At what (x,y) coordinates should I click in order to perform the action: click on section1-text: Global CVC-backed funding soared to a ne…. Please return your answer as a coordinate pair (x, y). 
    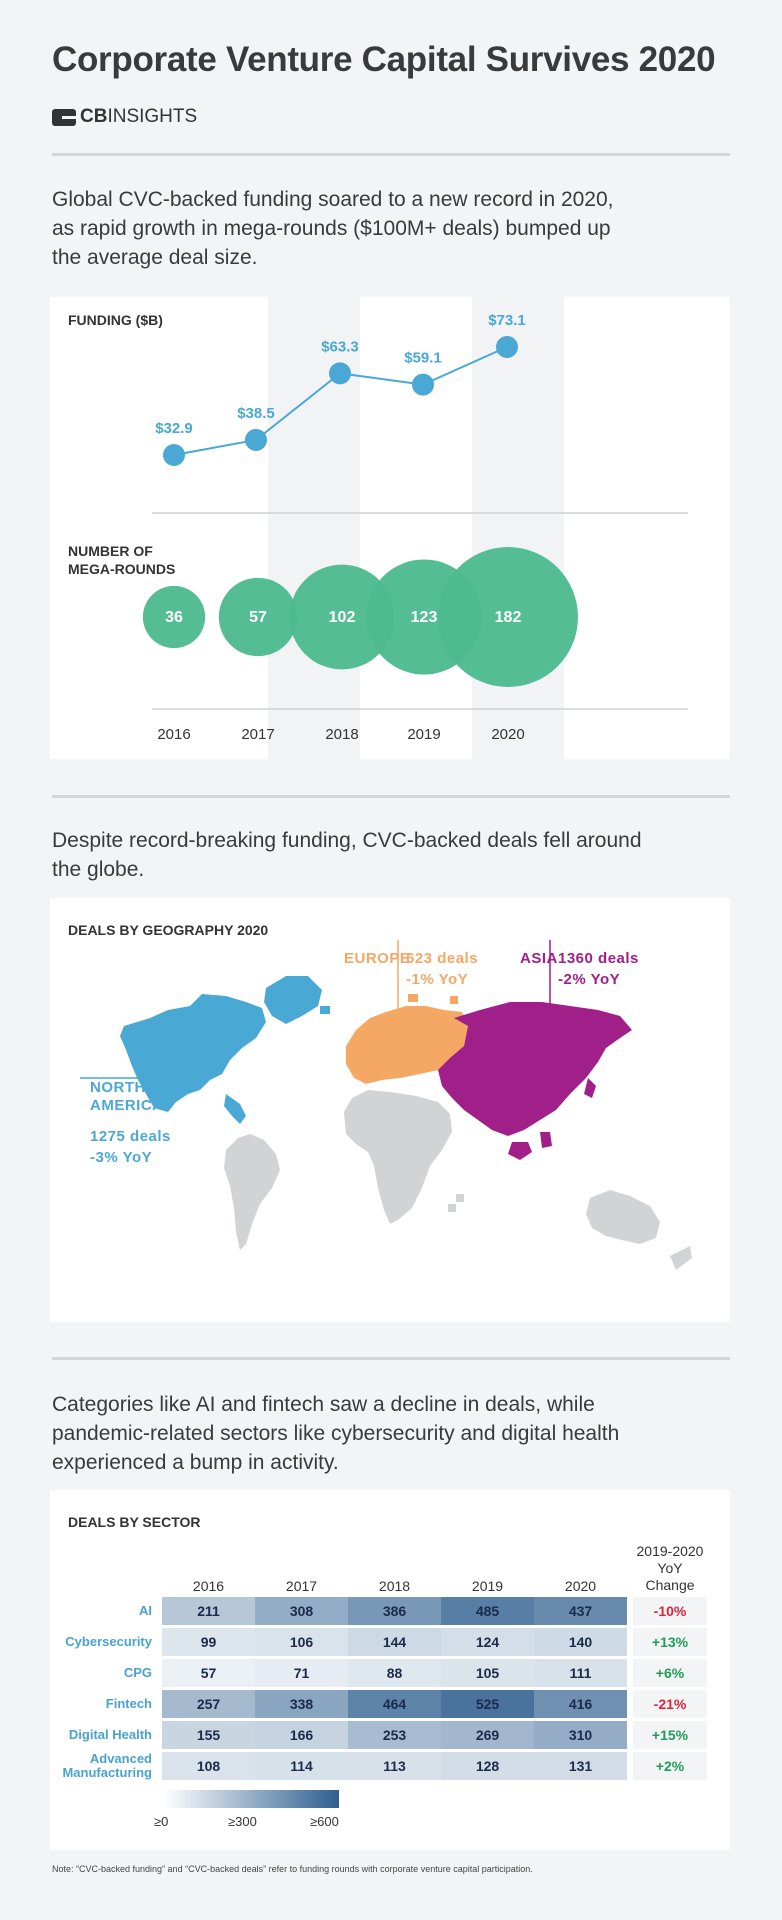
    Looking at the image, I should click on (372, 228).